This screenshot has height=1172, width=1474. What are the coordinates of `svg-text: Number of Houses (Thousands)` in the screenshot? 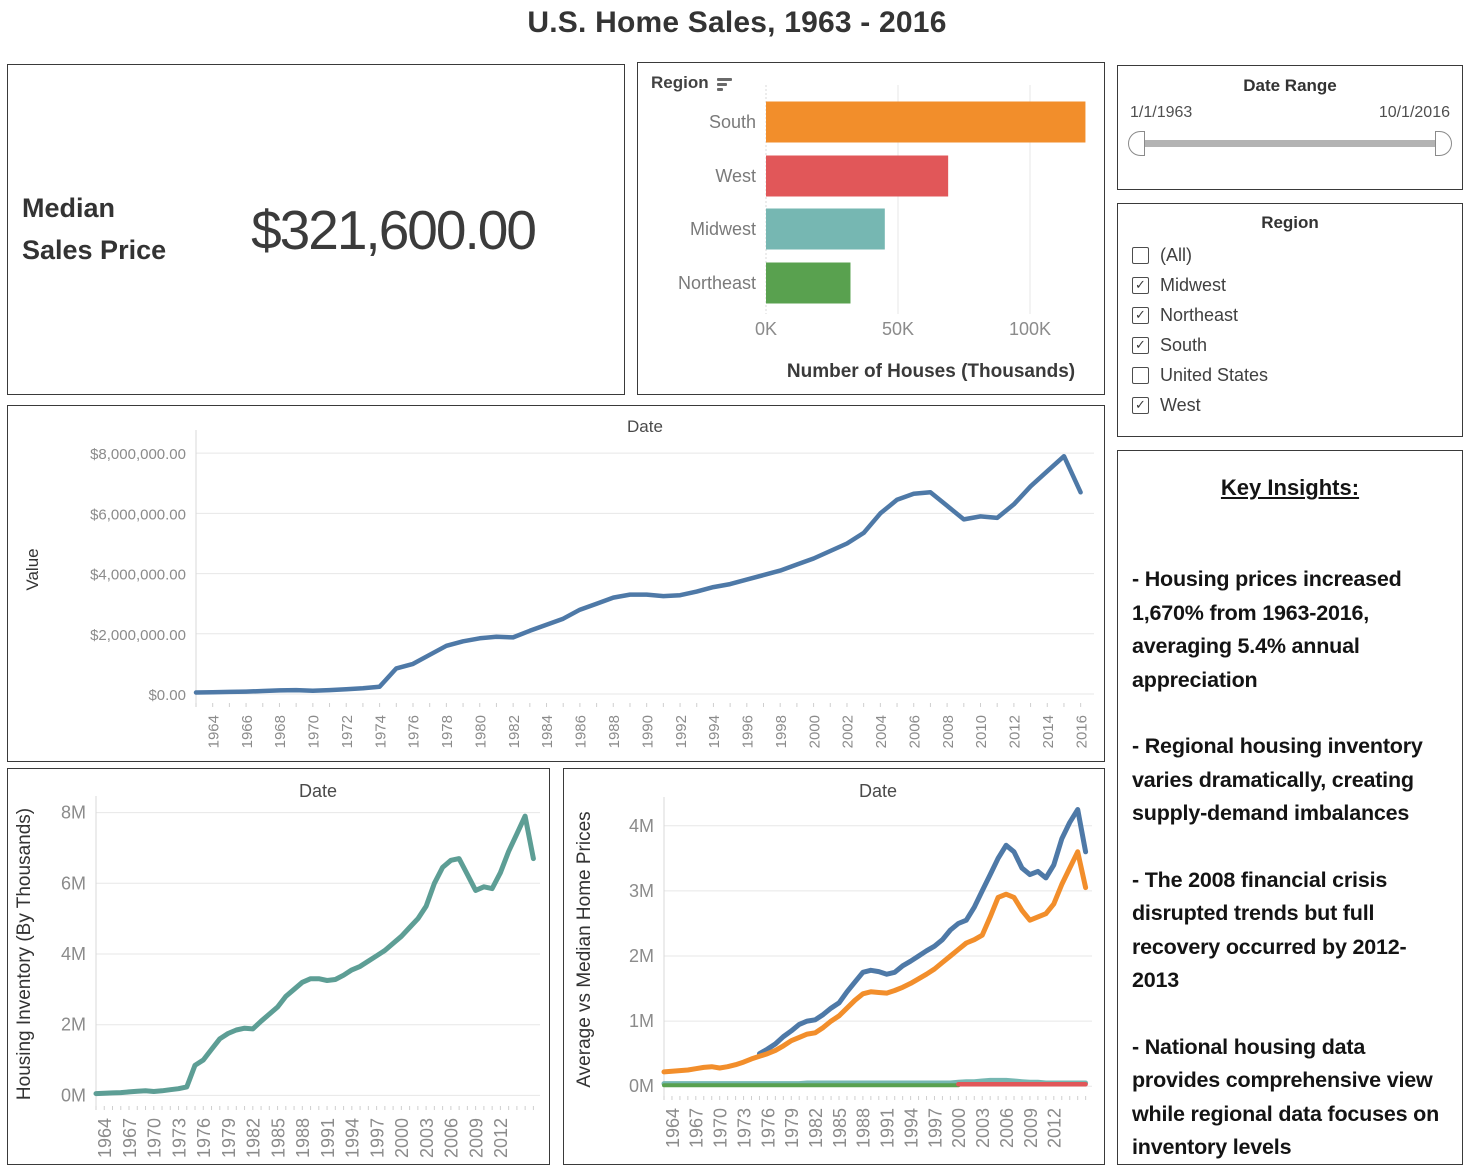 It's located at (931, 371).